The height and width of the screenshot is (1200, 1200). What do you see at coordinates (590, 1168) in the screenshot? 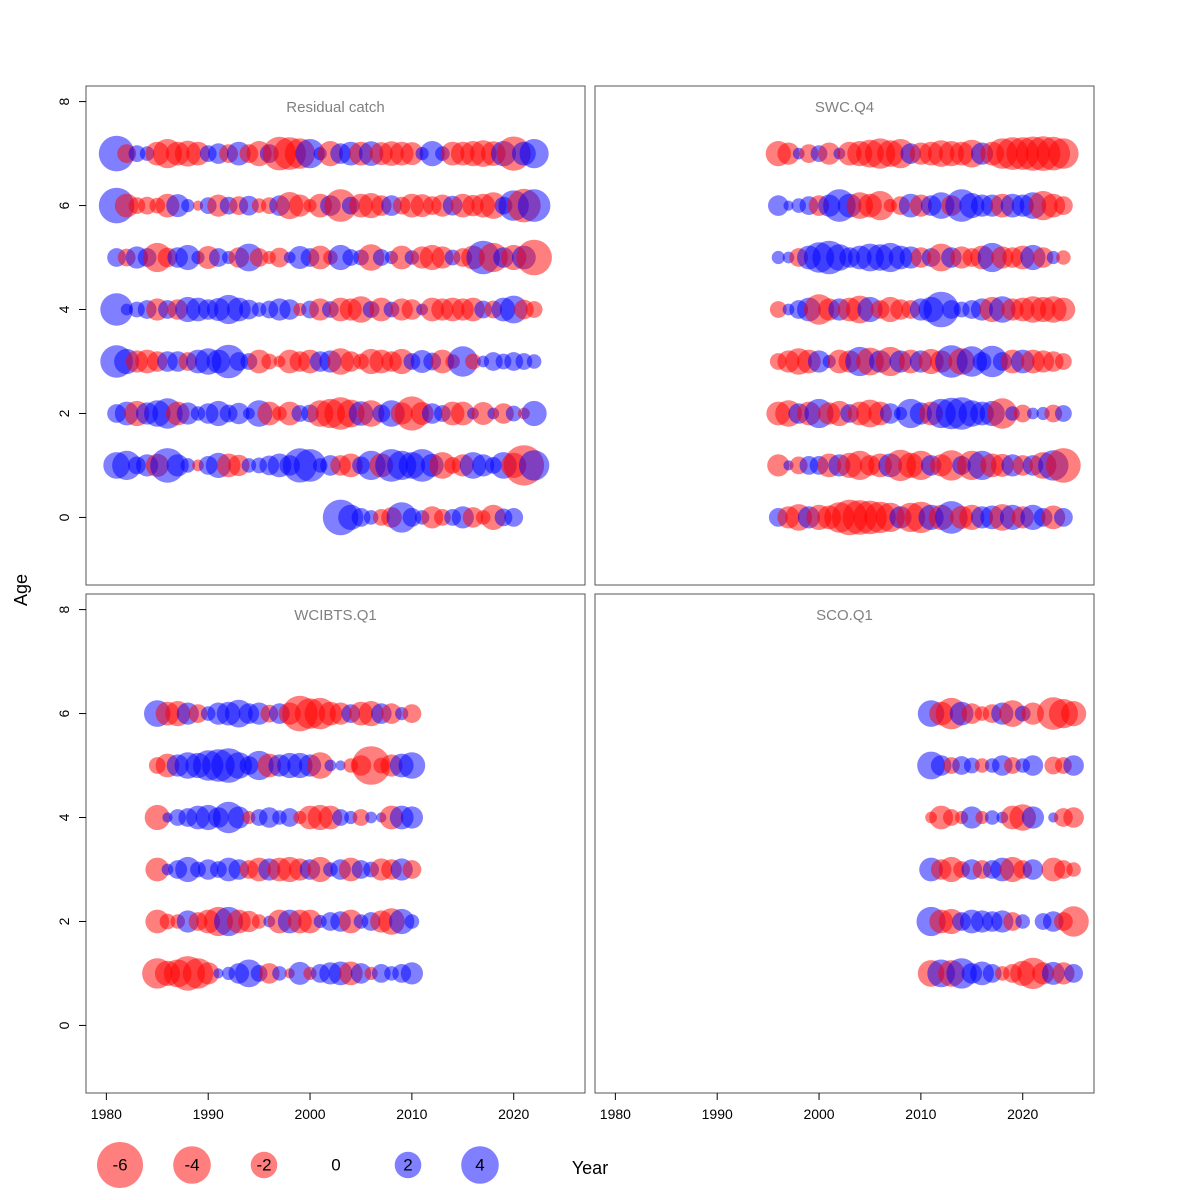
I see `x-axis-label: Year` at bounding box center [590, 1168].